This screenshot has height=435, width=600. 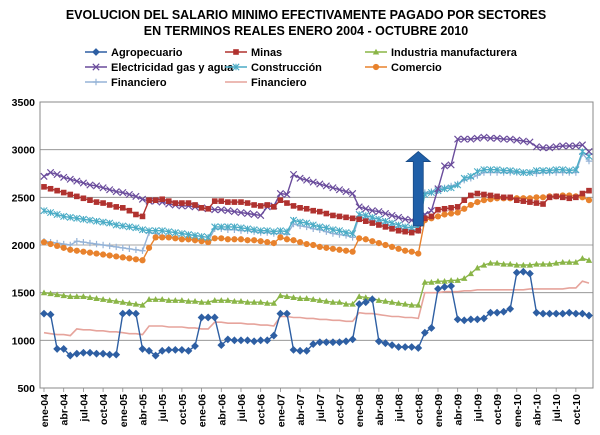 I want to click on x-tick-label: abr-05, so click(x=143, y=410).